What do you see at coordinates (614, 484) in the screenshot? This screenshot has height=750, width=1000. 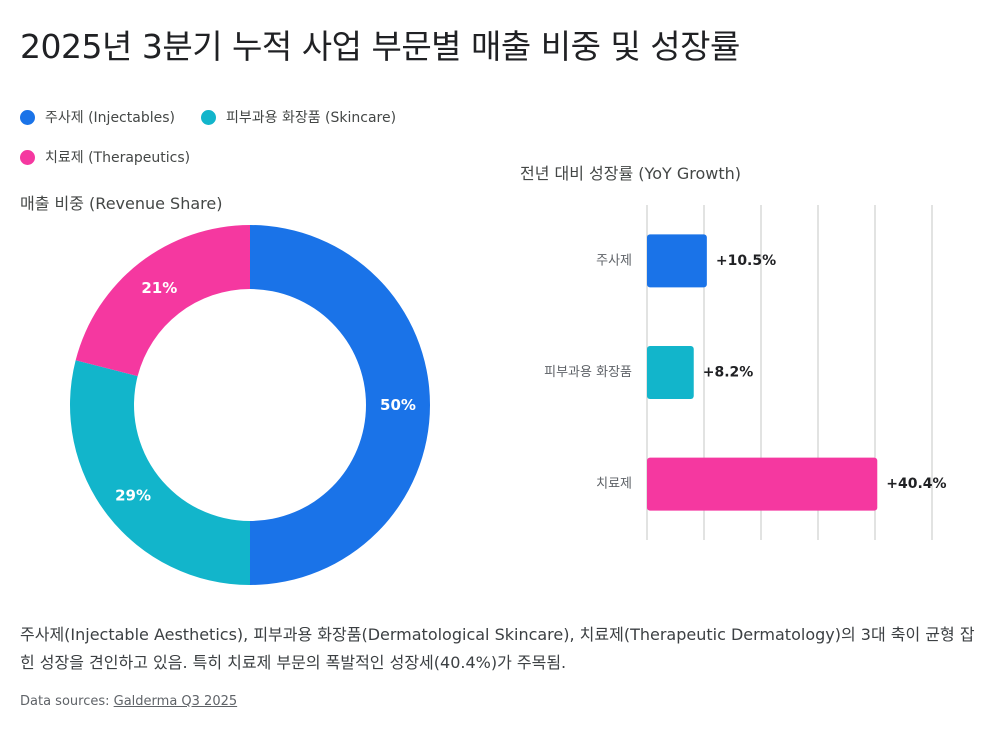 I see `category-label-2: 치료제` at bounding box center [614, 484].